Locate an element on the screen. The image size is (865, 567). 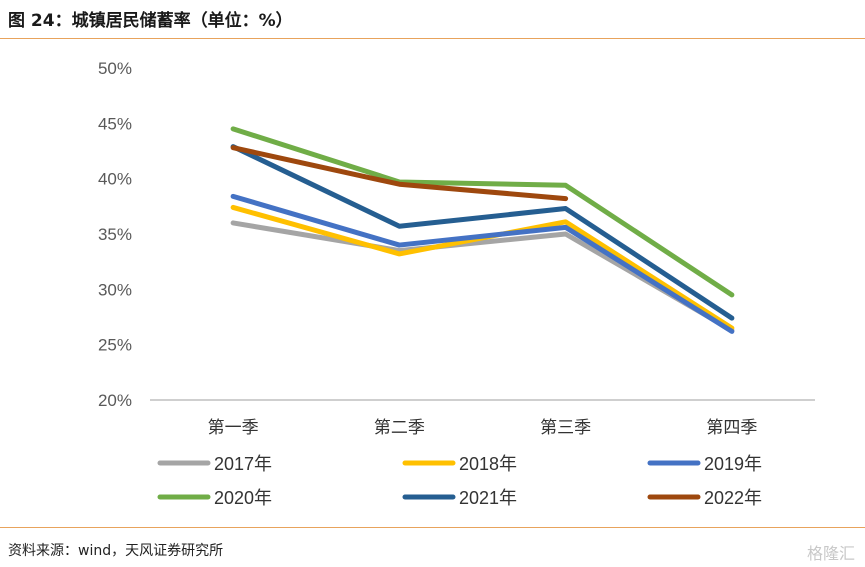
y-tick-label: 35% is located at coordinates (115, 234).